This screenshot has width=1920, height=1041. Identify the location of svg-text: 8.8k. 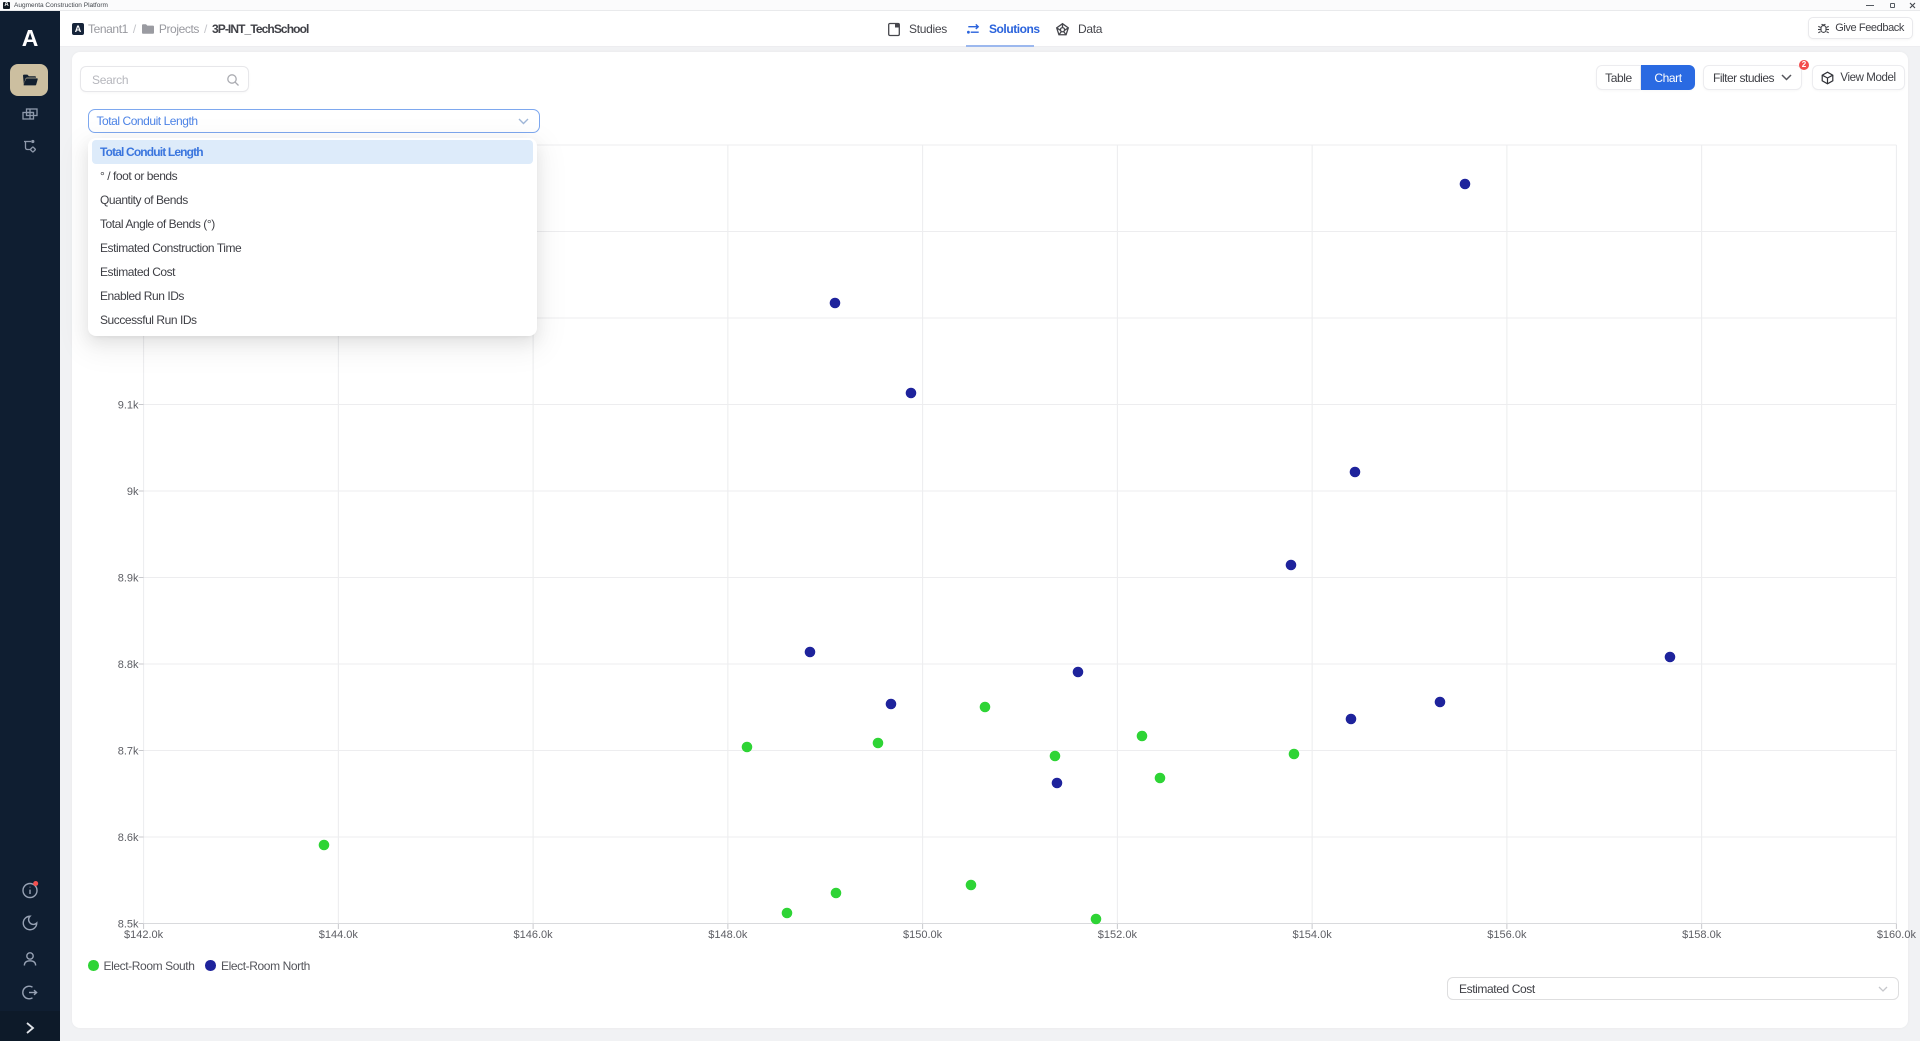
(128, 665).